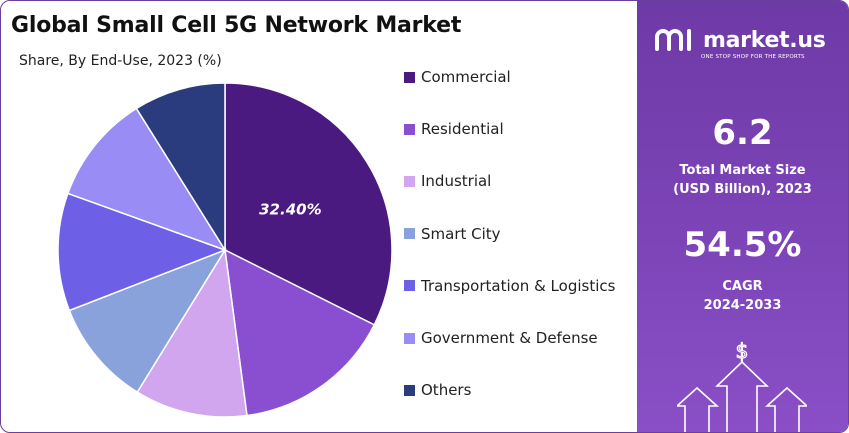  I want to click on legend-item-residential: Residential, so click(454, 129).